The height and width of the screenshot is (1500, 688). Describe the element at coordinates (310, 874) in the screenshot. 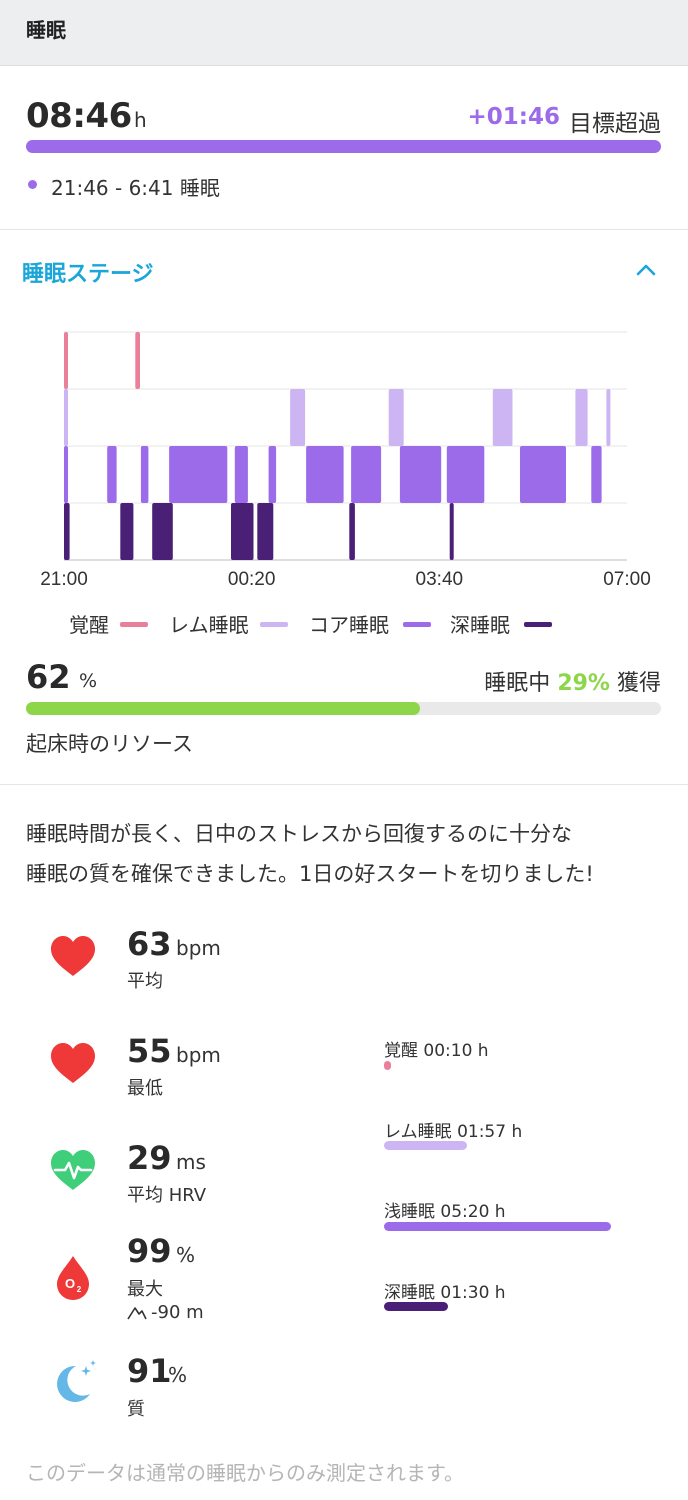

I see `summary-line: 睡眠の質を確保できました。1日の好スタートを切りました!` at that location.